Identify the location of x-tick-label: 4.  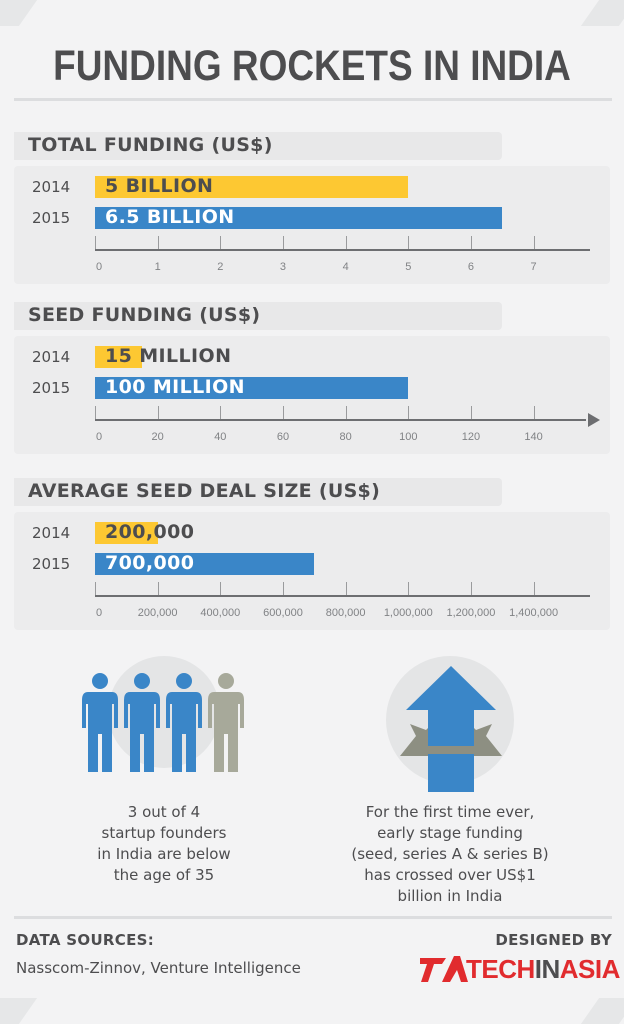
(345, 267).